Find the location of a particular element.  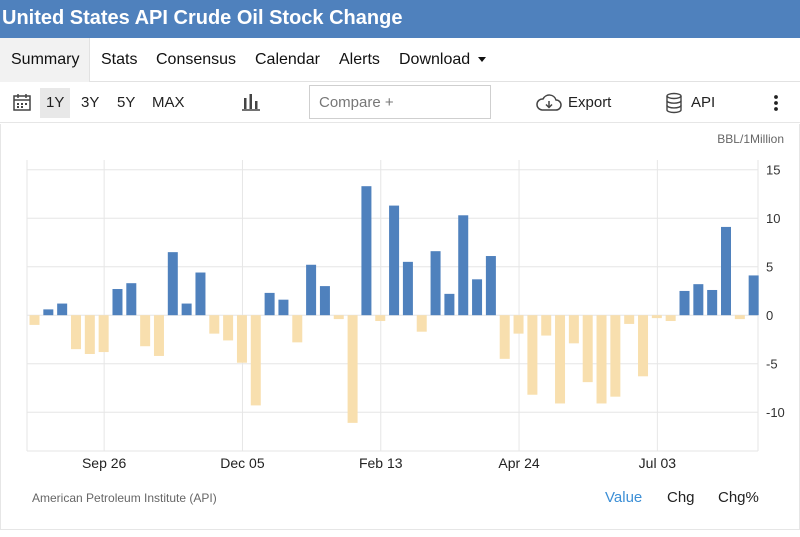

x-tick-label: Sep 26 is located at coordinates (104, 463).